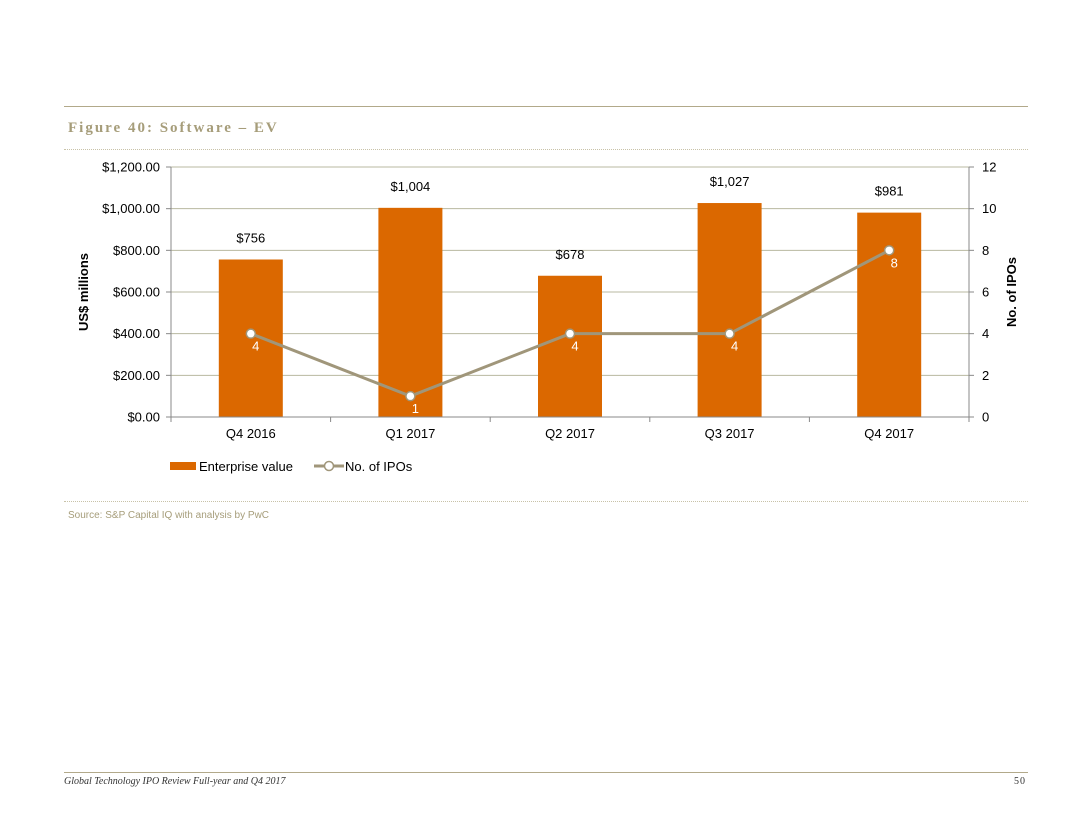 This screenshot has height=835, width=1080. Describe the element at coordinates (173, 128) in the screenshot. I see `figure-title: Figure 40: Software – EV` at that location.